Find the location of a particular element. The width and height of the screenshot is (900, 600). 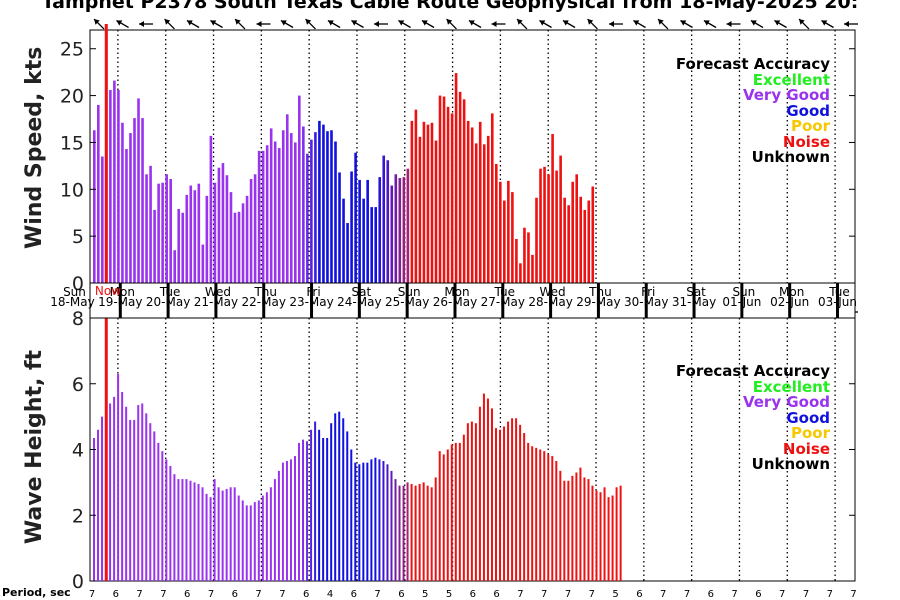

legend-noise: Noise is located at coordinates (806, 448).